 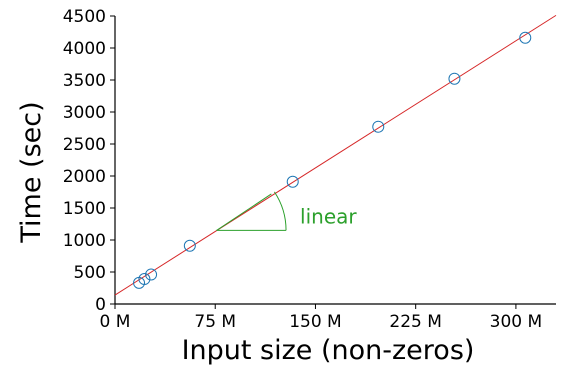 What do you see at coordinates (280, 211) in the screenshot?
I see `angle-arc` at bounding box center [280, 211].